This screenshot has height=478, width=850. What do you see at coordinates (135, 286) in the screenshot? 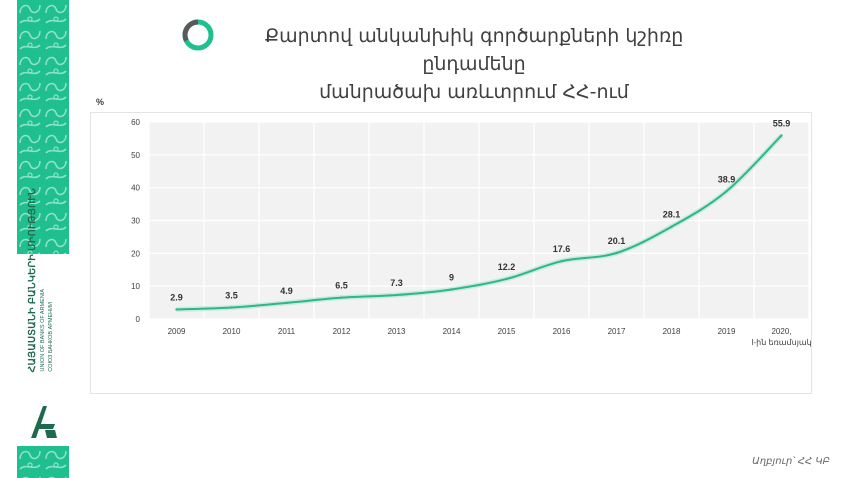
I see `y-tick-label: 10` at bounding box center [135, 286].